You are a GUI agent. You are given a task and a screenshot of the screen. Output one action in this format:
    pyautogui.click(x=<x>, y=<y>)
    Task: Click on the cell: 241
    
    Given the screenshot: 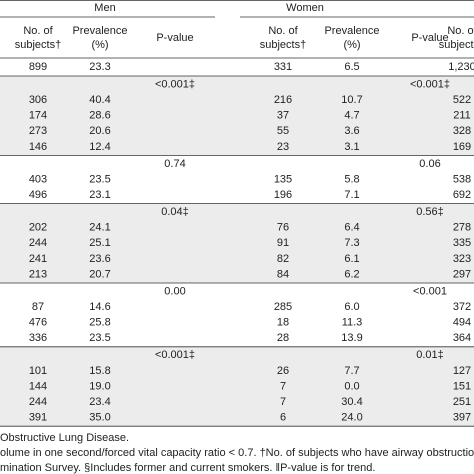 What is the action you would take?
    pyautogui.click(x=38, y=259)
    